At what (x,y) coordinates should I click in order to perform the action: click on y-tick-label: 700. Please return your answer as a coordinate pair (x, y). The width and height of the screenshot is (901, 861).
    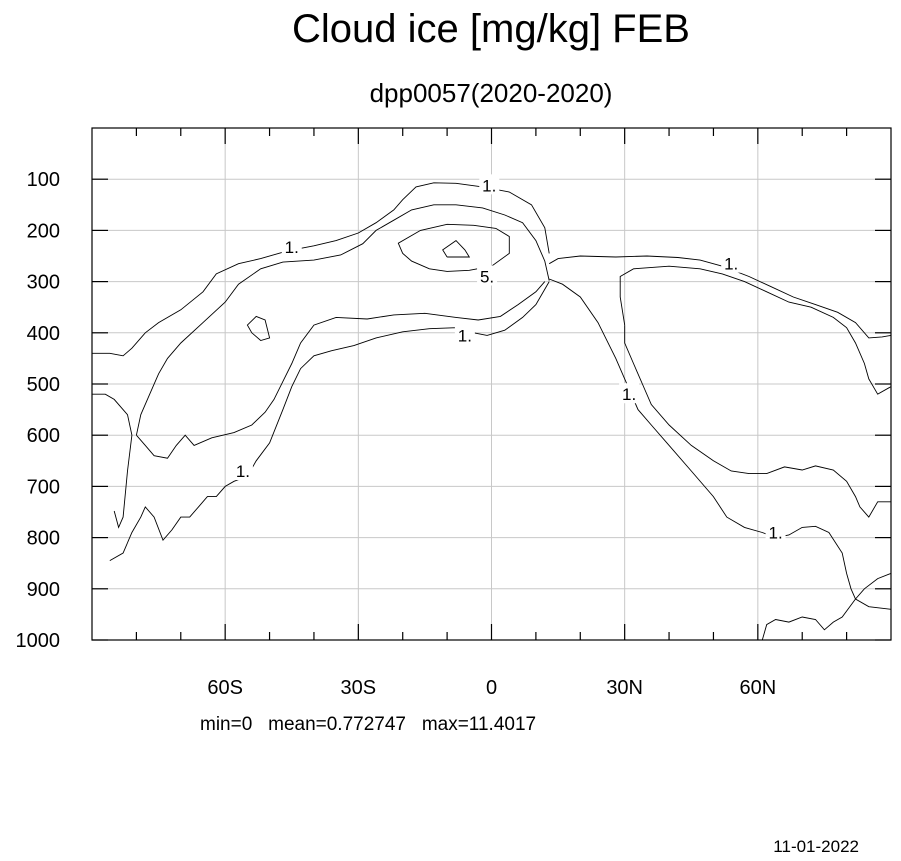
    Looking at the image, I should click on (43, 487).